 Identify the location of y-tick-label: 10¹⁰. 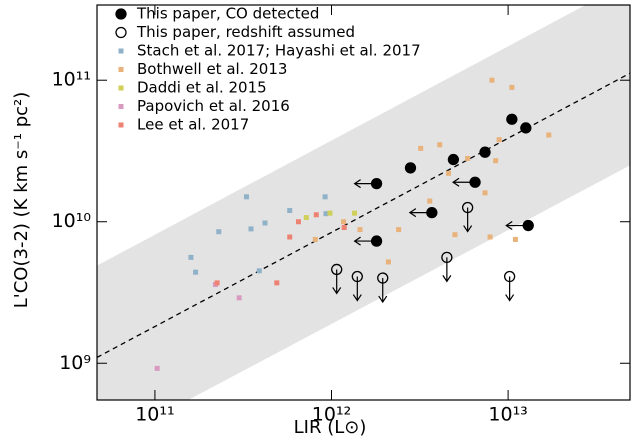
(71, 221).